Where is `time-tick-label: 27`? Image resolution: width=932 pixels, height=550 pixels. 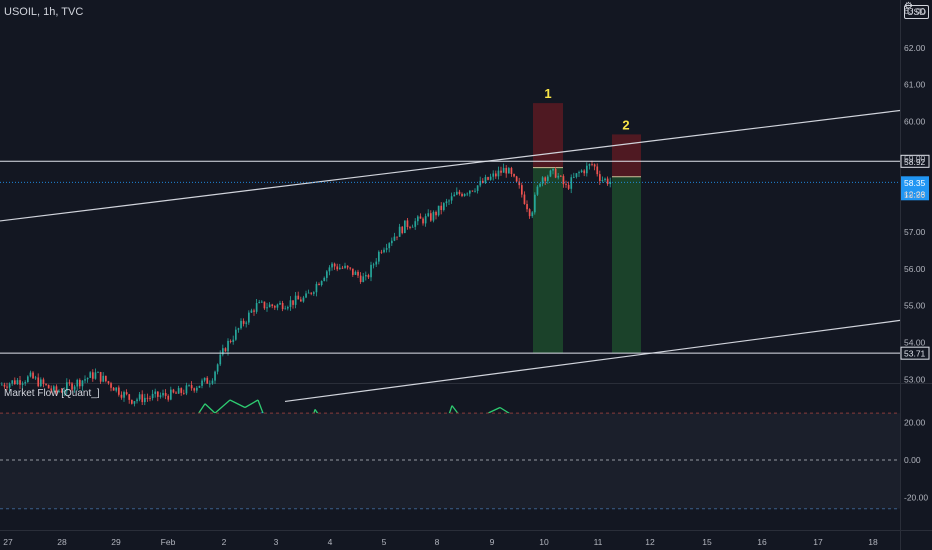 time-tick-label: 27 is located at coordinates (8, 542).